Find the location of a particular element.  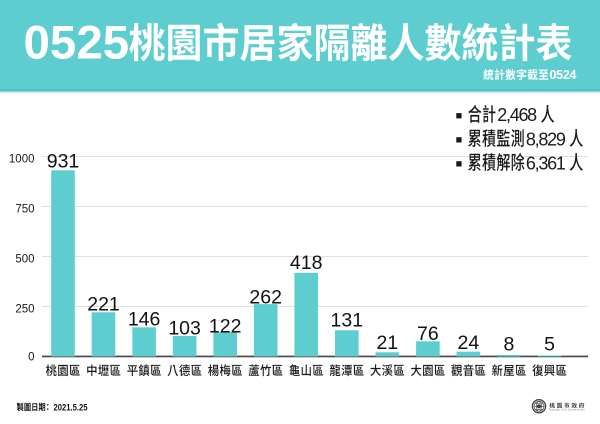

svg-text: 2,468 is located at coordinates (517, 115).